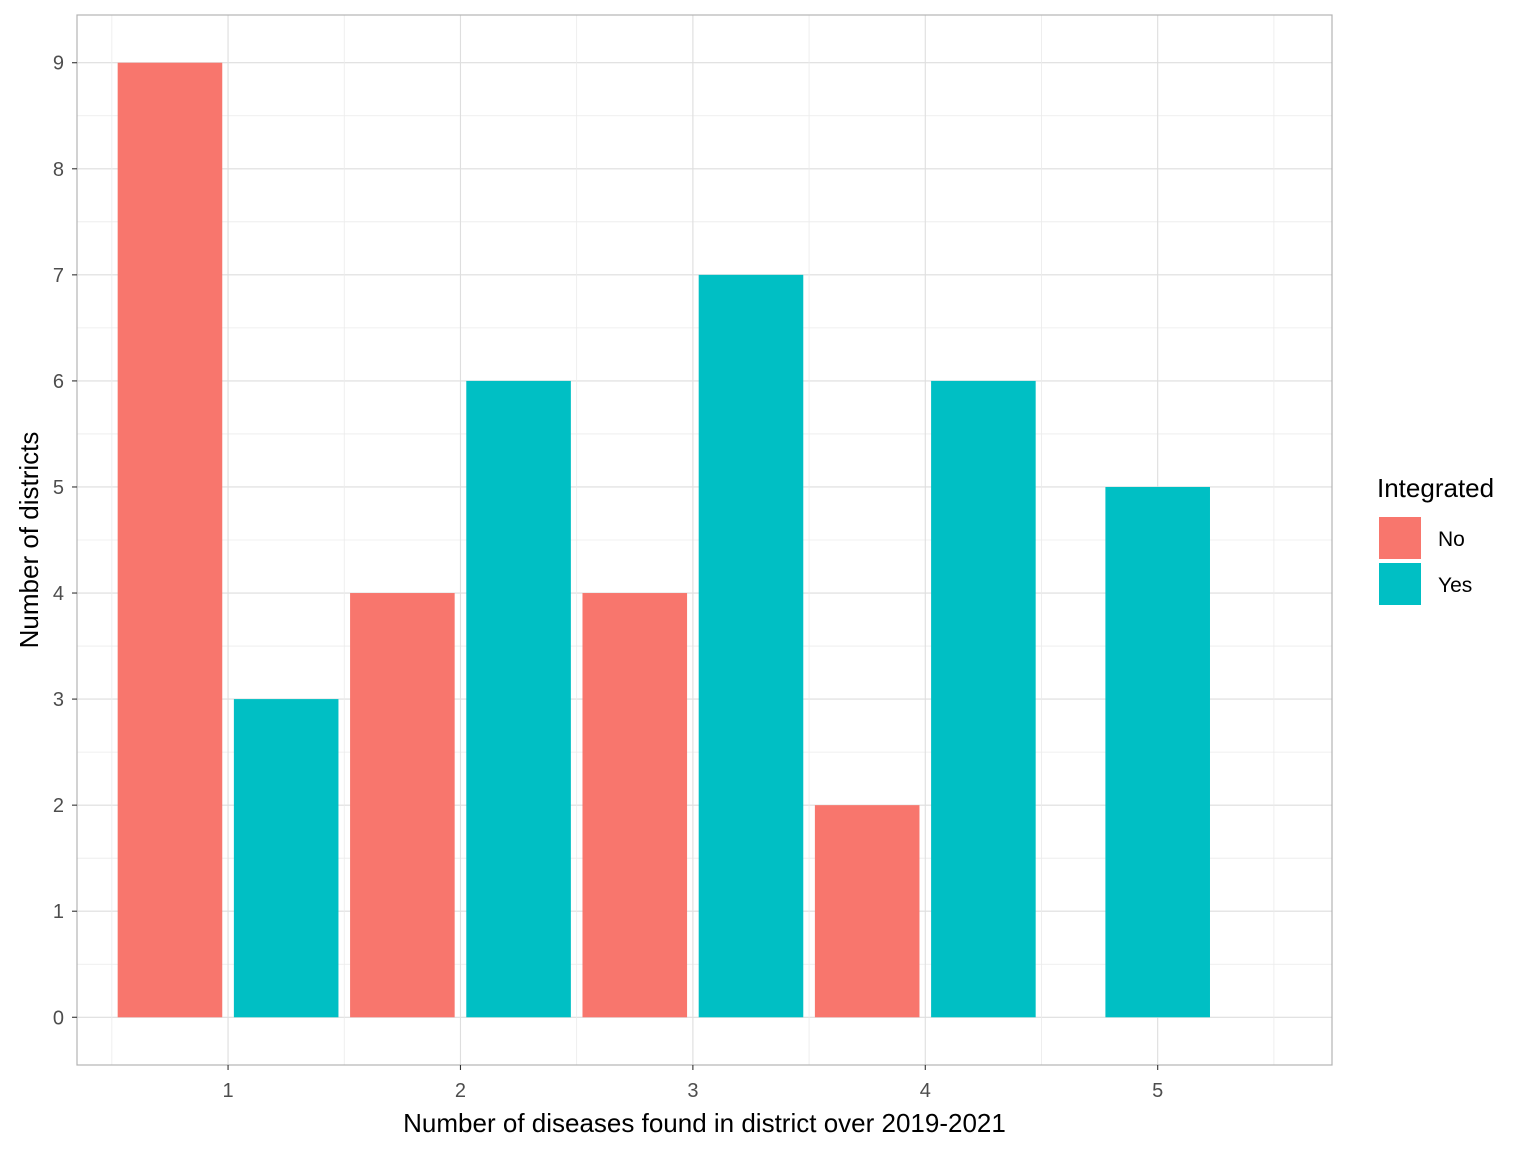  Describe the element at coordinates (460, 1091) in the screenshot. I see `x-tick-label: 2` at that location.